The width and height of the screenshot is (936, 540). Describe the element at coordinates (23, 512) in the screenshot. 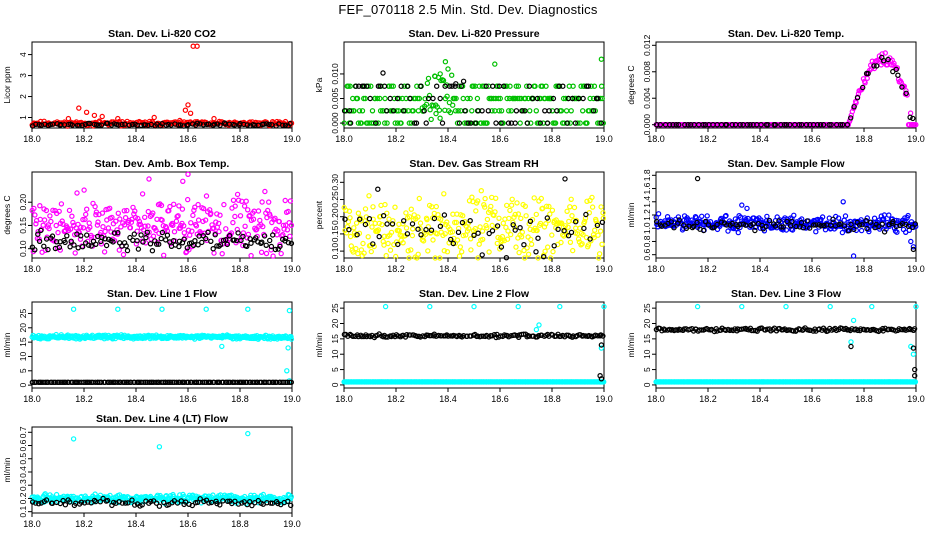

I see `y-tick-label: 0.1` at that location.